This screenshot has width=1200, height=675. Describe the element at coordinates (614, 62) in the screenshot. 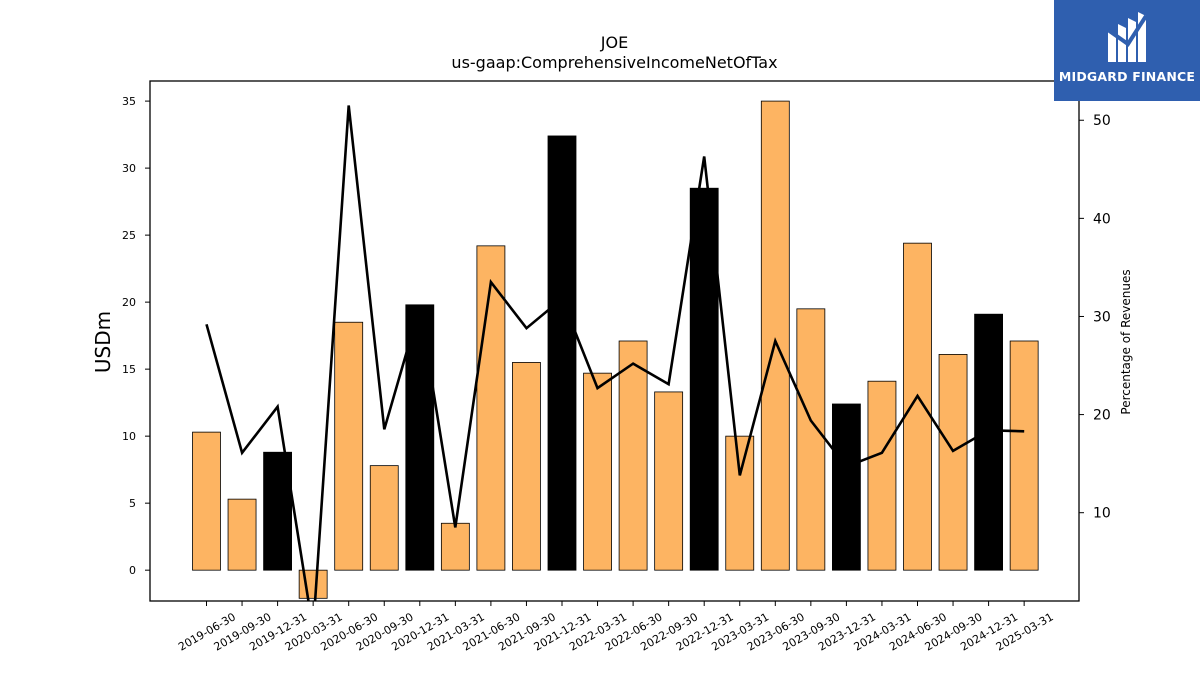

I see `chart-subtitle: us-gaap:ComprehensiveIncomeNetOfTax` at that location.